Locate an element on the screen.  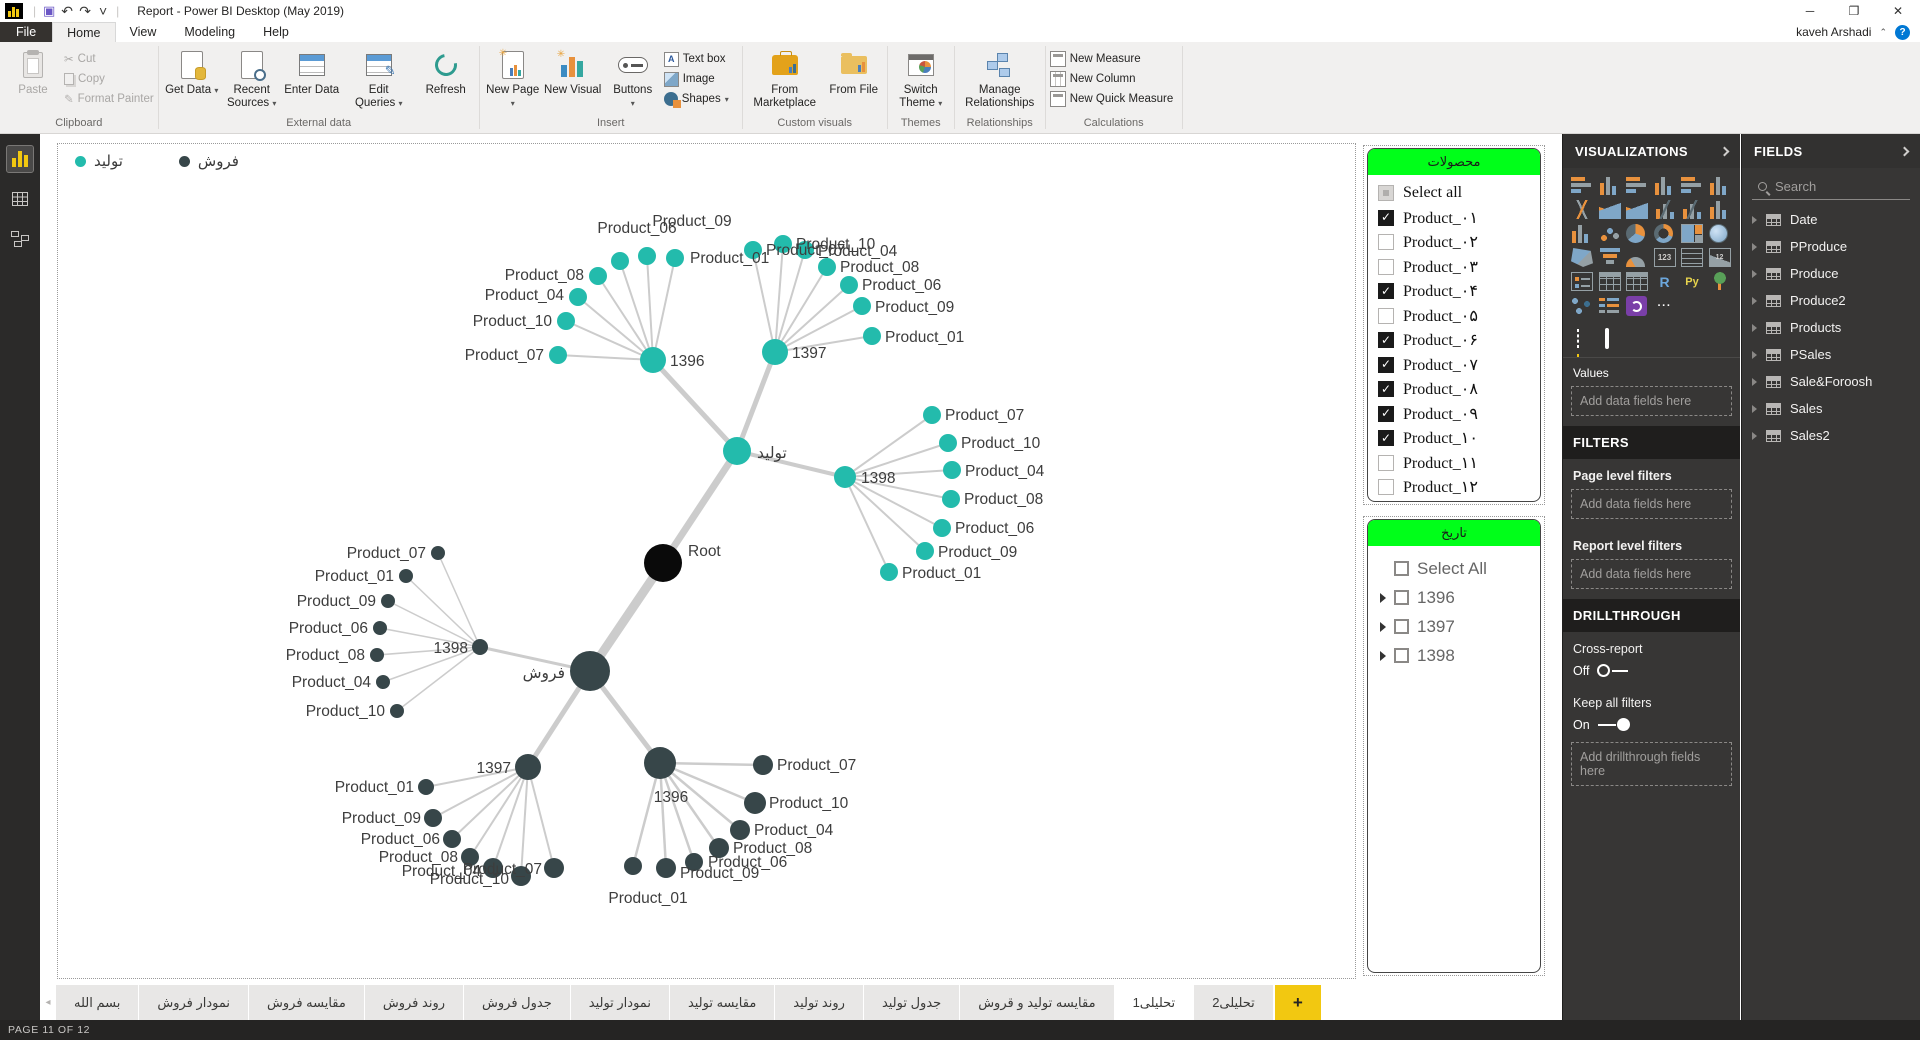
network-chart-icon is located at coordinates (1582, 305).